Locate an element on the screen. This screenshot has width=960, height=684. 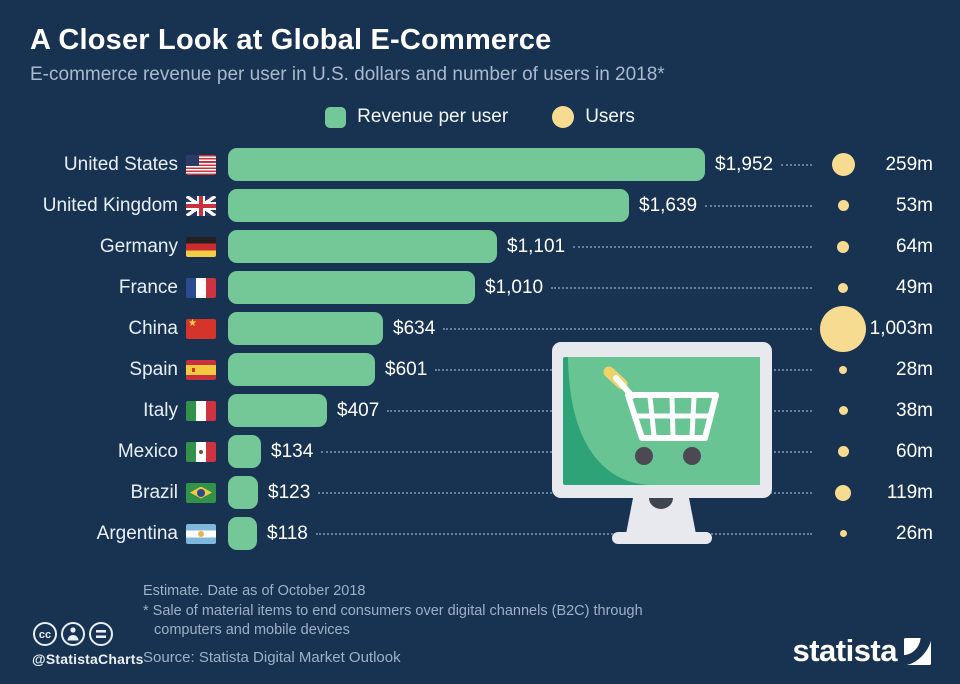
users-value-label: 49m is located at coordinates (914, 287).